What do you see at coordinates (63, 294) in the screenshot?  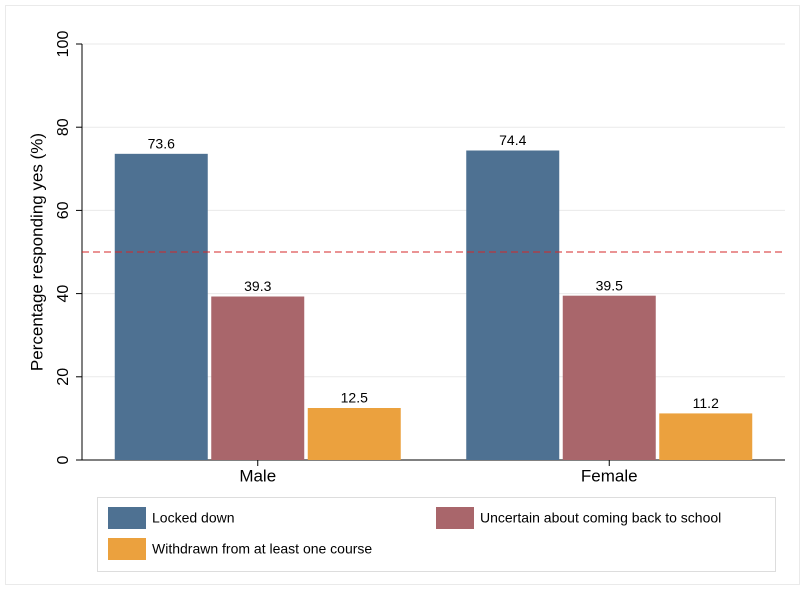 I see `y-tick-label: 40` at bounding box center [63, 294].